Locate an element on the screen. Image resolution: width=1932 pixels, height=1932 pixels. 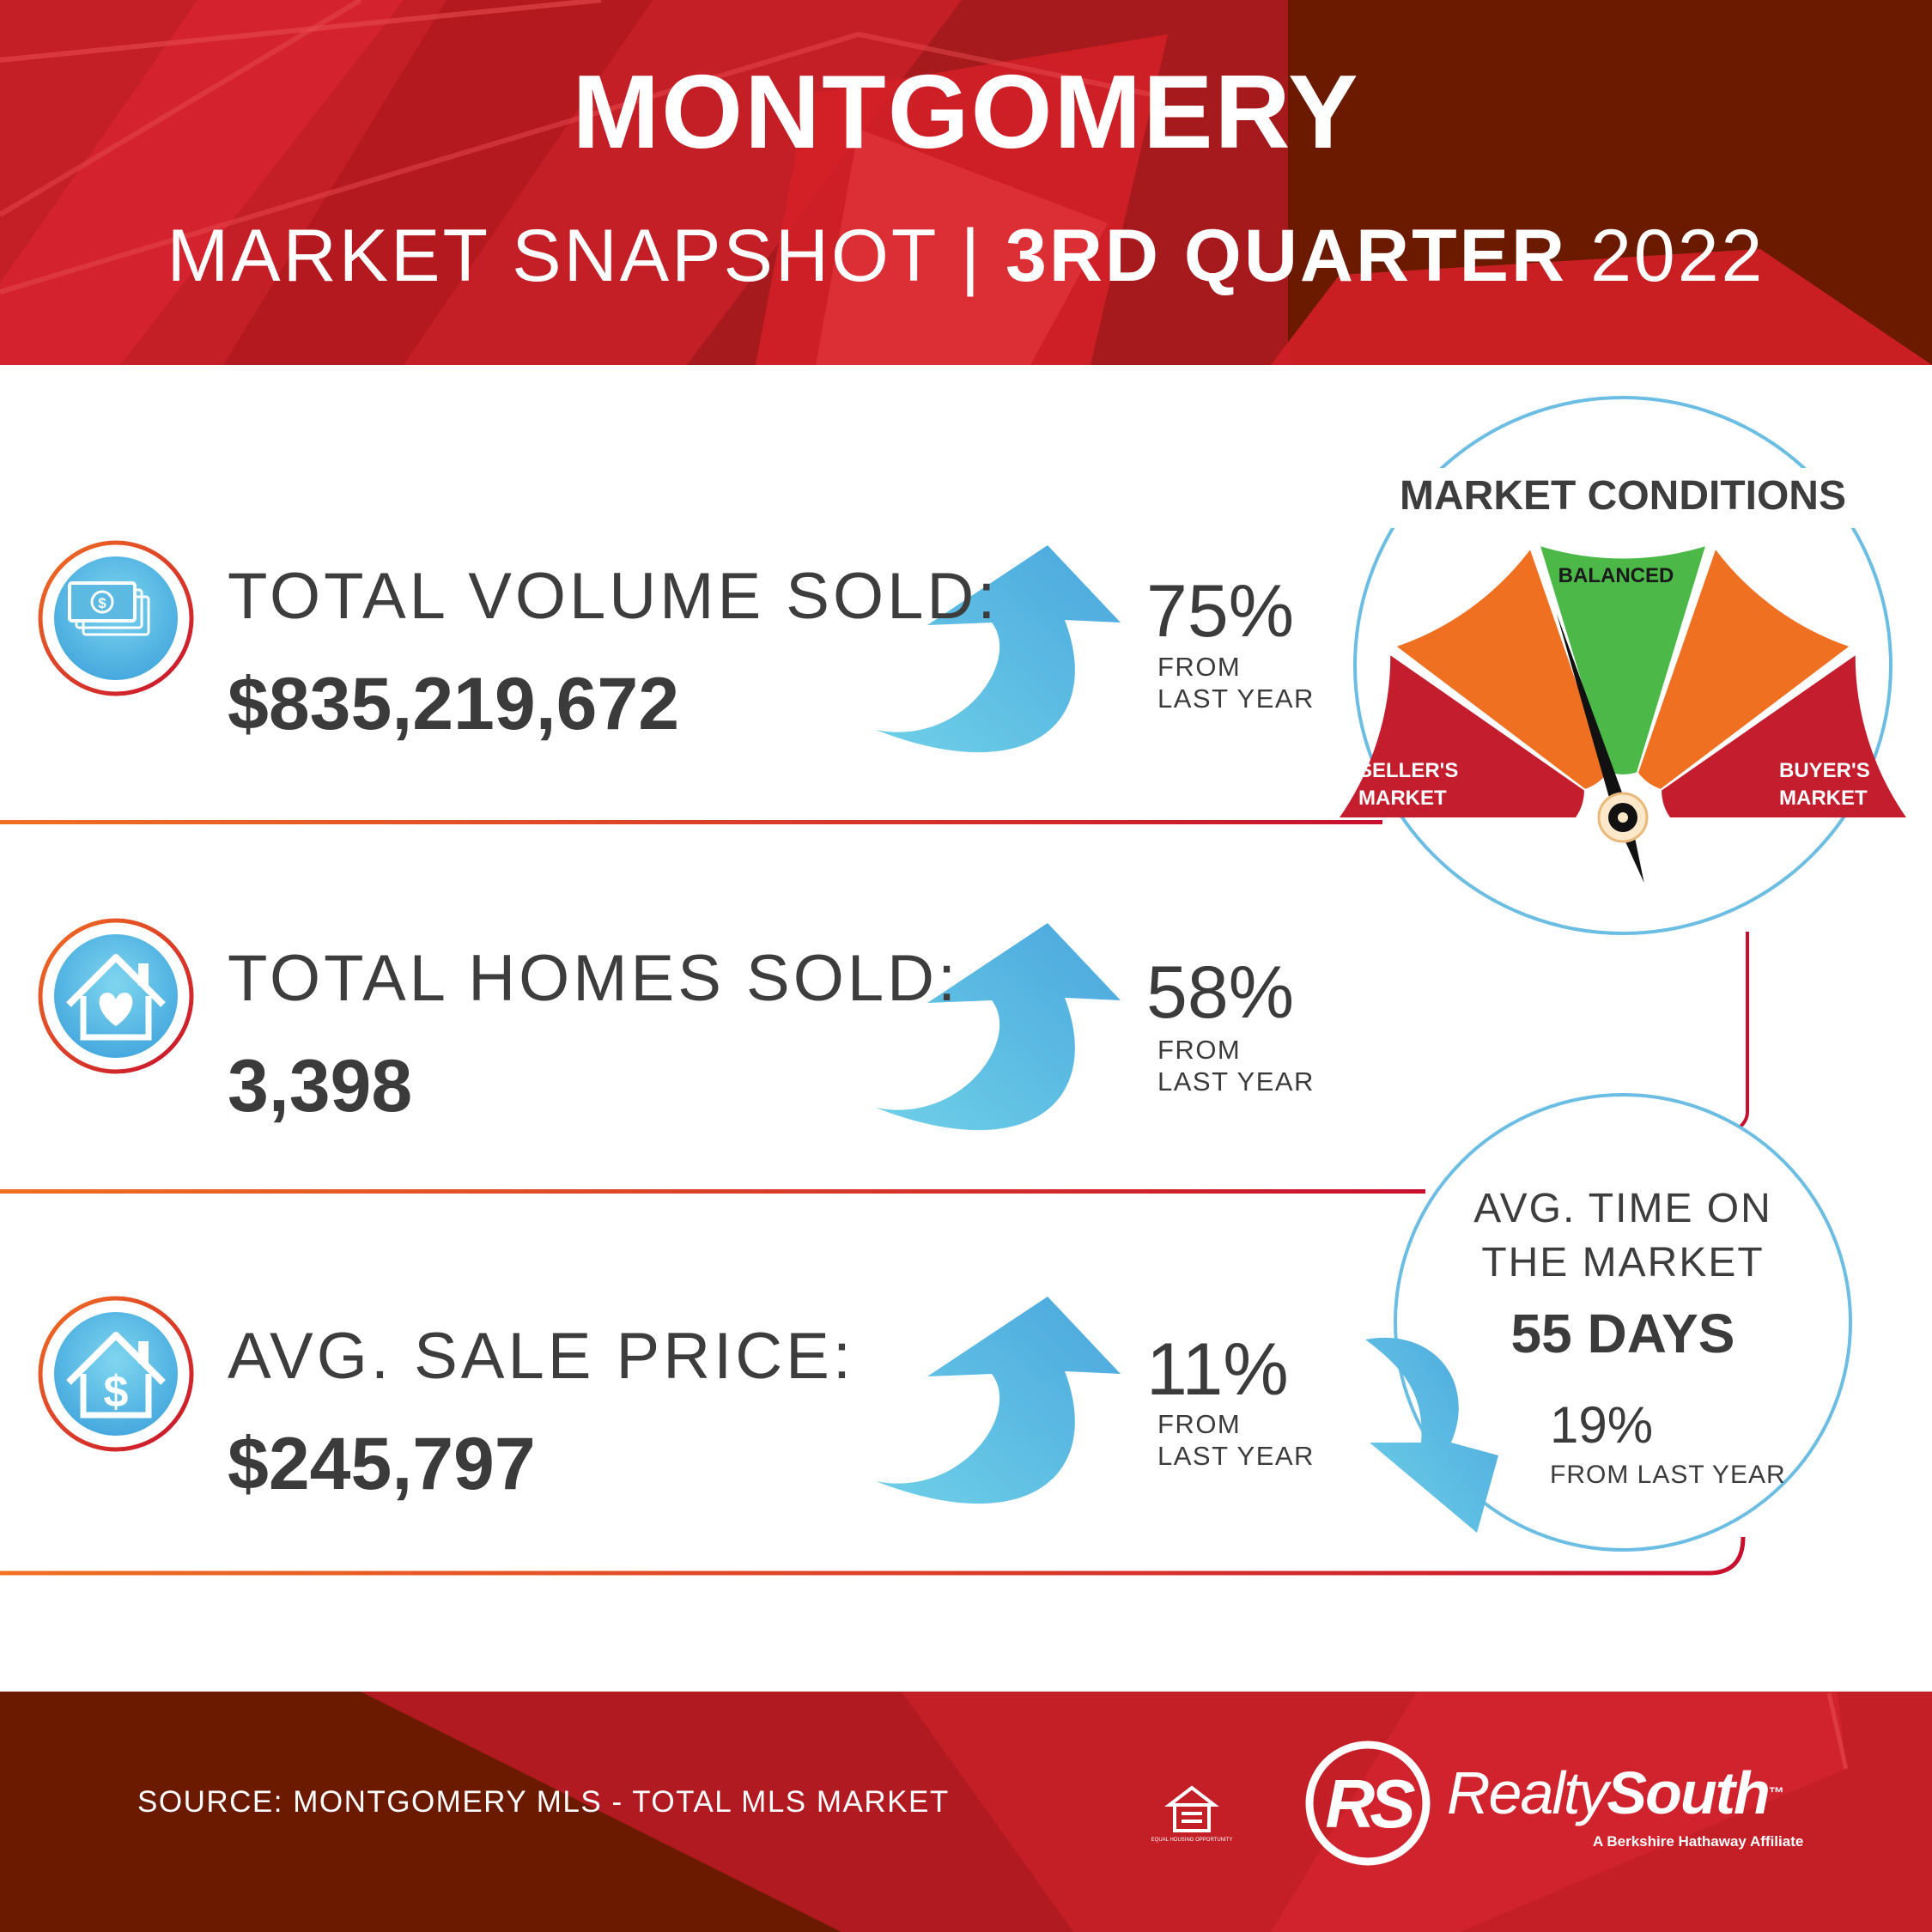
footer-banner is located at coordinates (966, 1812).